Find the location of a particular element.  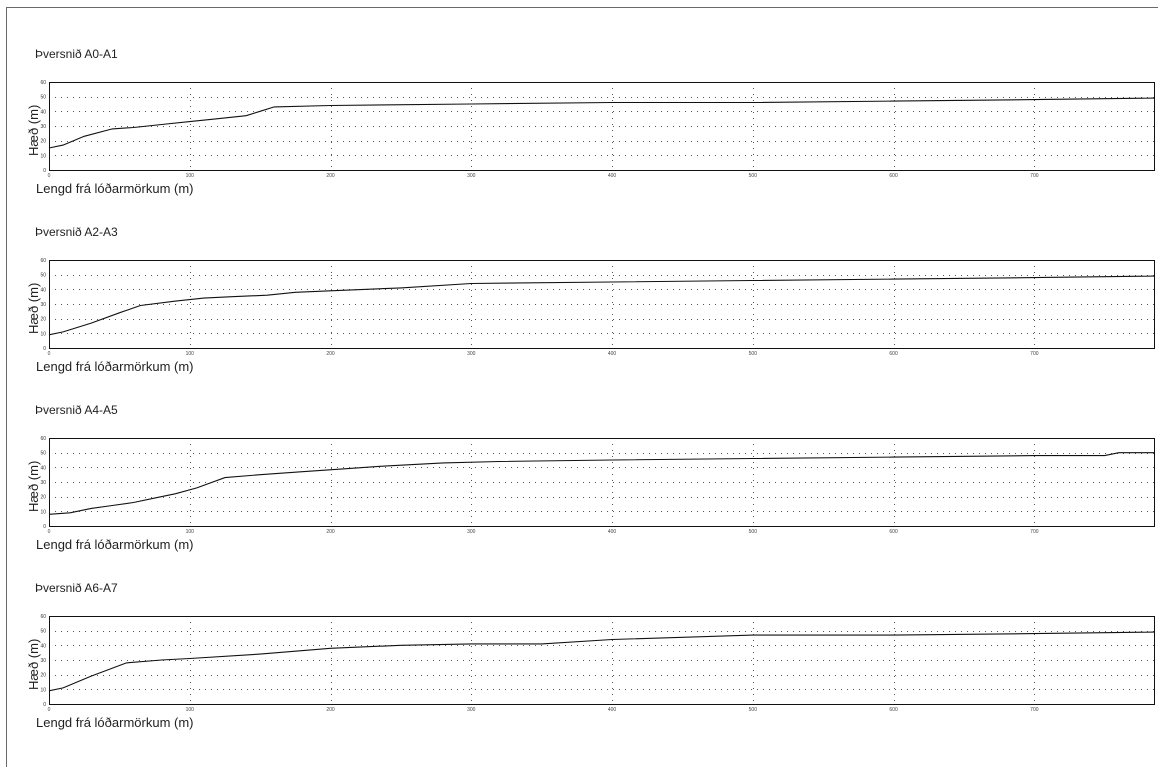

panel-title: Þversnið A0-A1 is located at coordinates (76, 54).